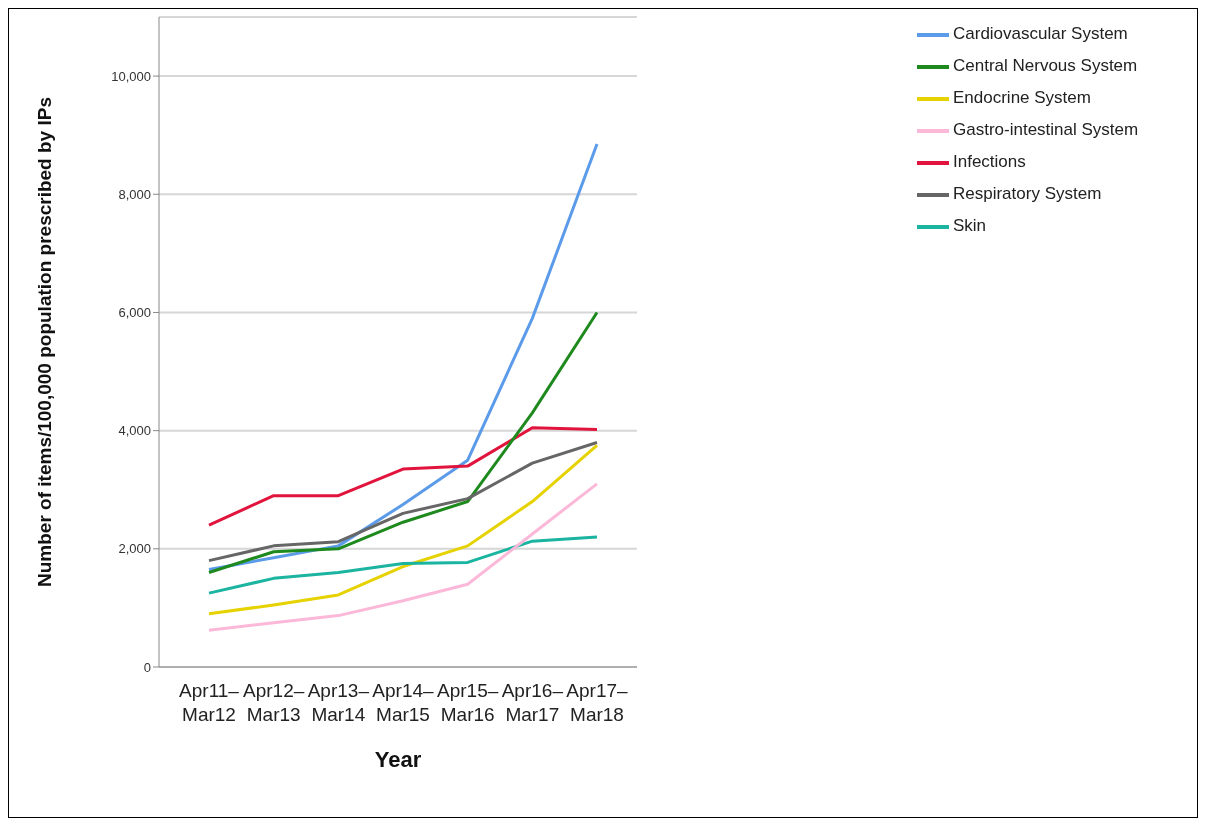  Describe the element at coordinates (131, 76) in the screenshot. I see `y-tick-label: 10,000` at that location.